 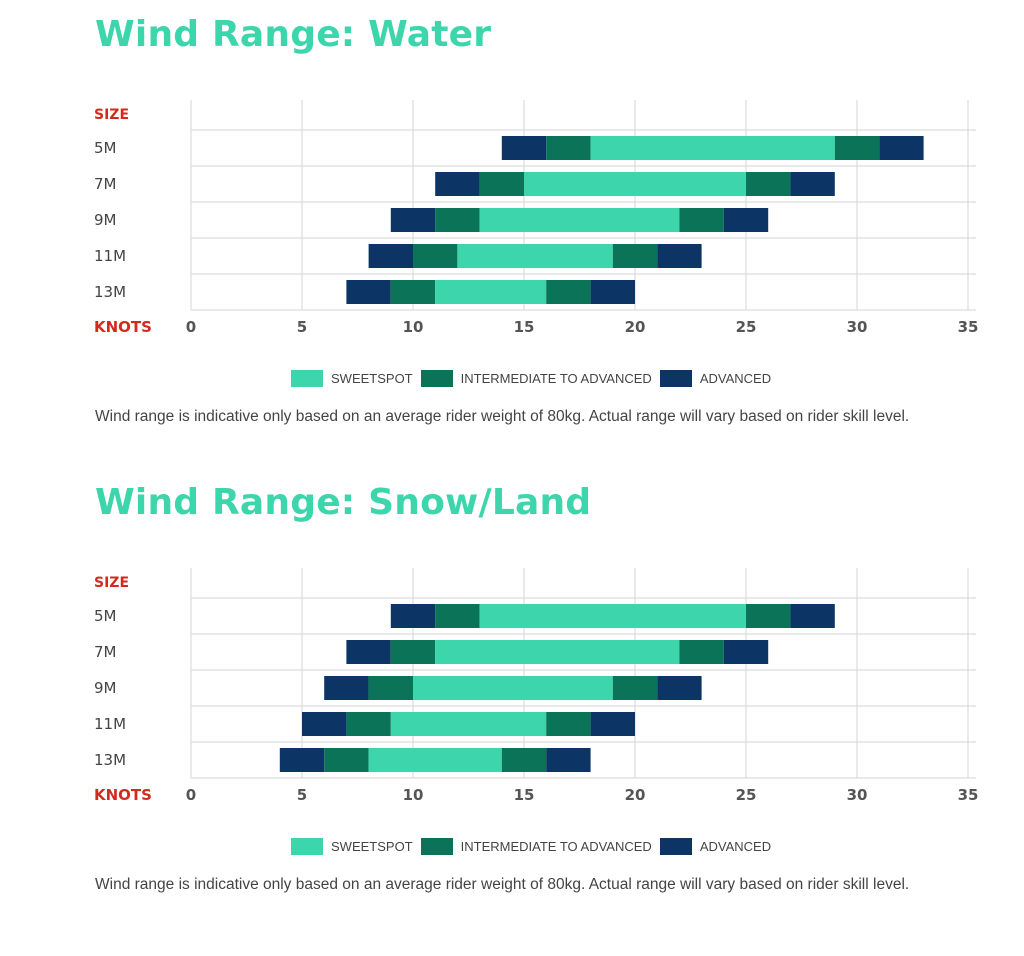 I want to click on section-title: Wind Range: Water, so click(x=293, y=34).